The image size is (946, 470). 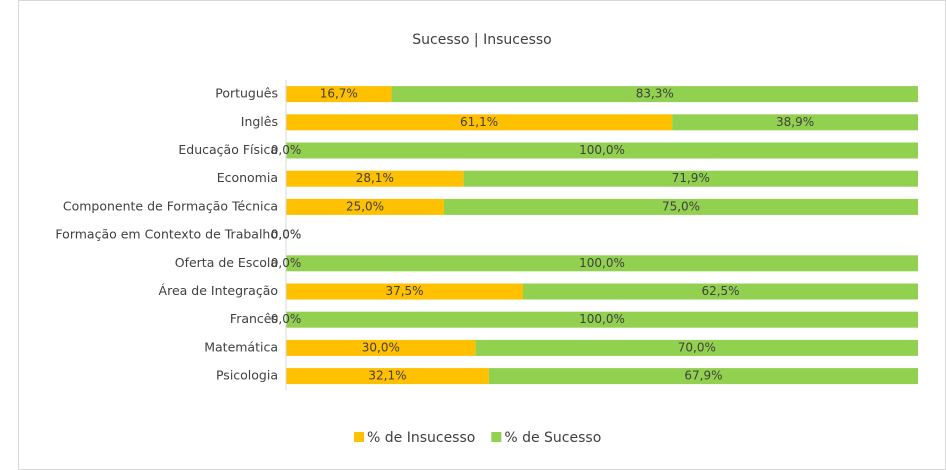 What do you see at coordinates (247, 177) in the screenshot?
I see `category-label: Economia` at bounding box center [247, 177].